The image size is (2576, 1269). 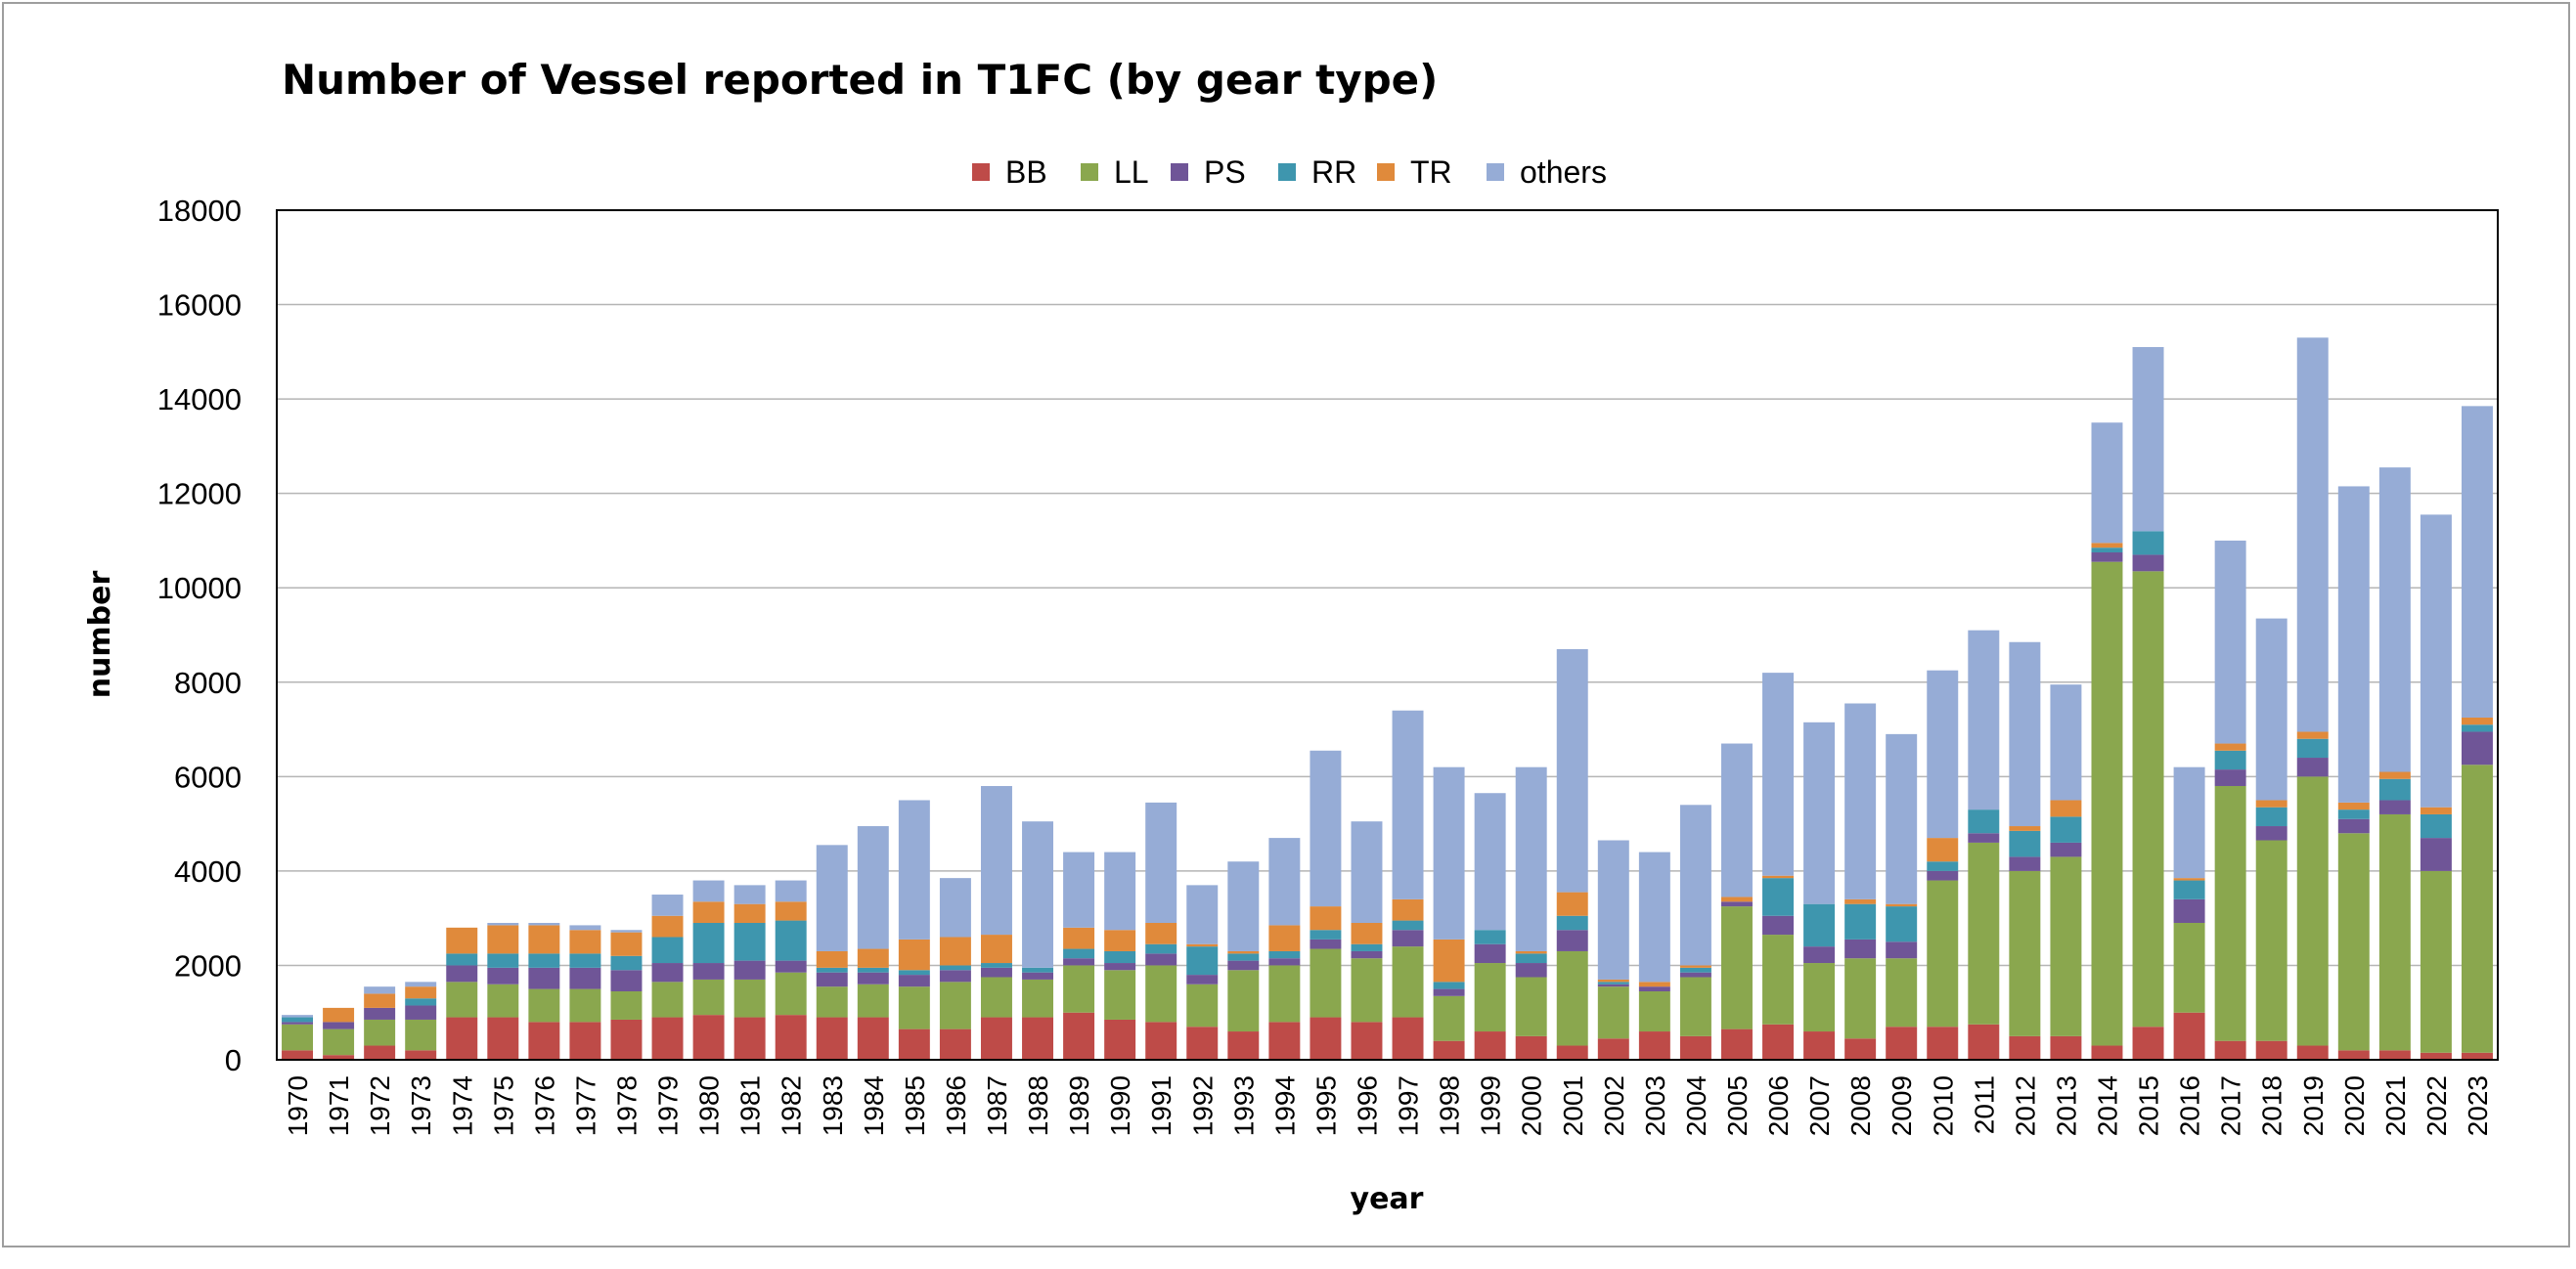 I want to click on legend-swatch-others, so click(x=1496, y=172).